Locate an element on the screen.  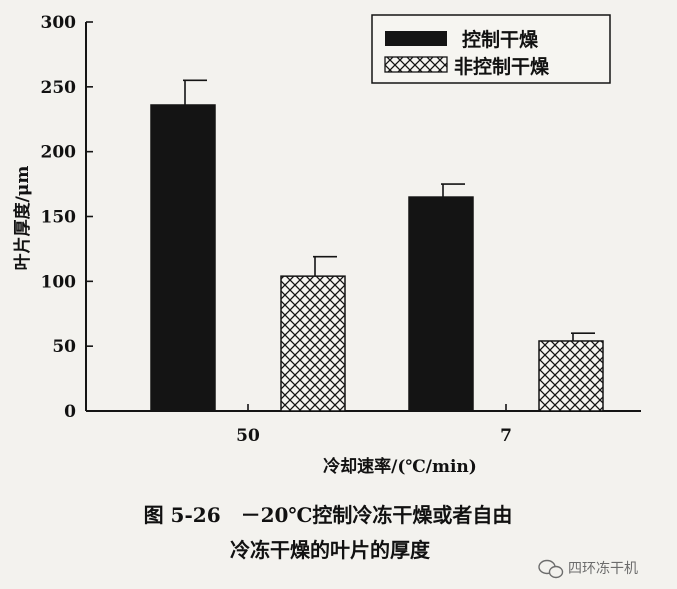
y-tick-label: 250 is located at coordinates (59, 88).